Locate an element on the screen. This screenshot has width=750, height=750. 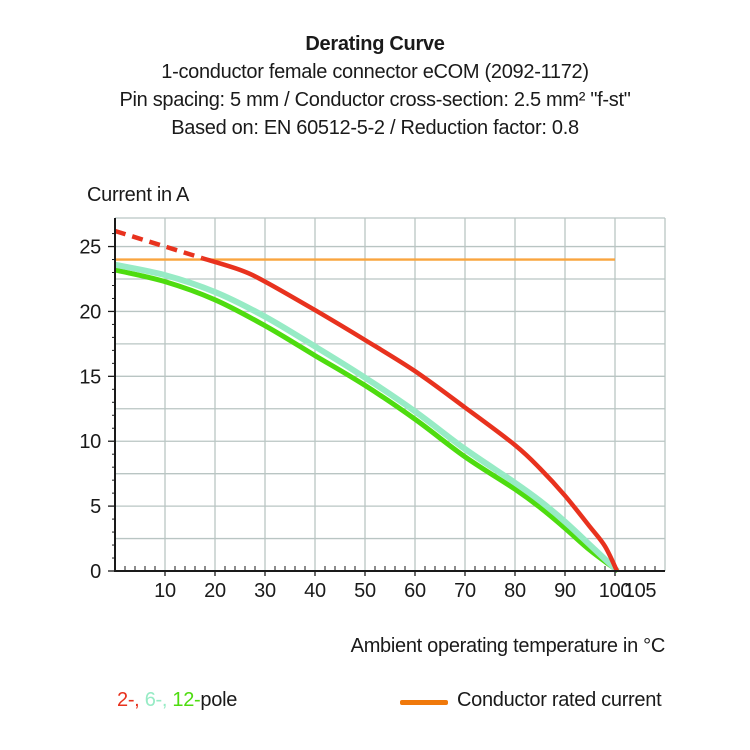
x-tick-105: 105 is located at coordinates (640, 591).